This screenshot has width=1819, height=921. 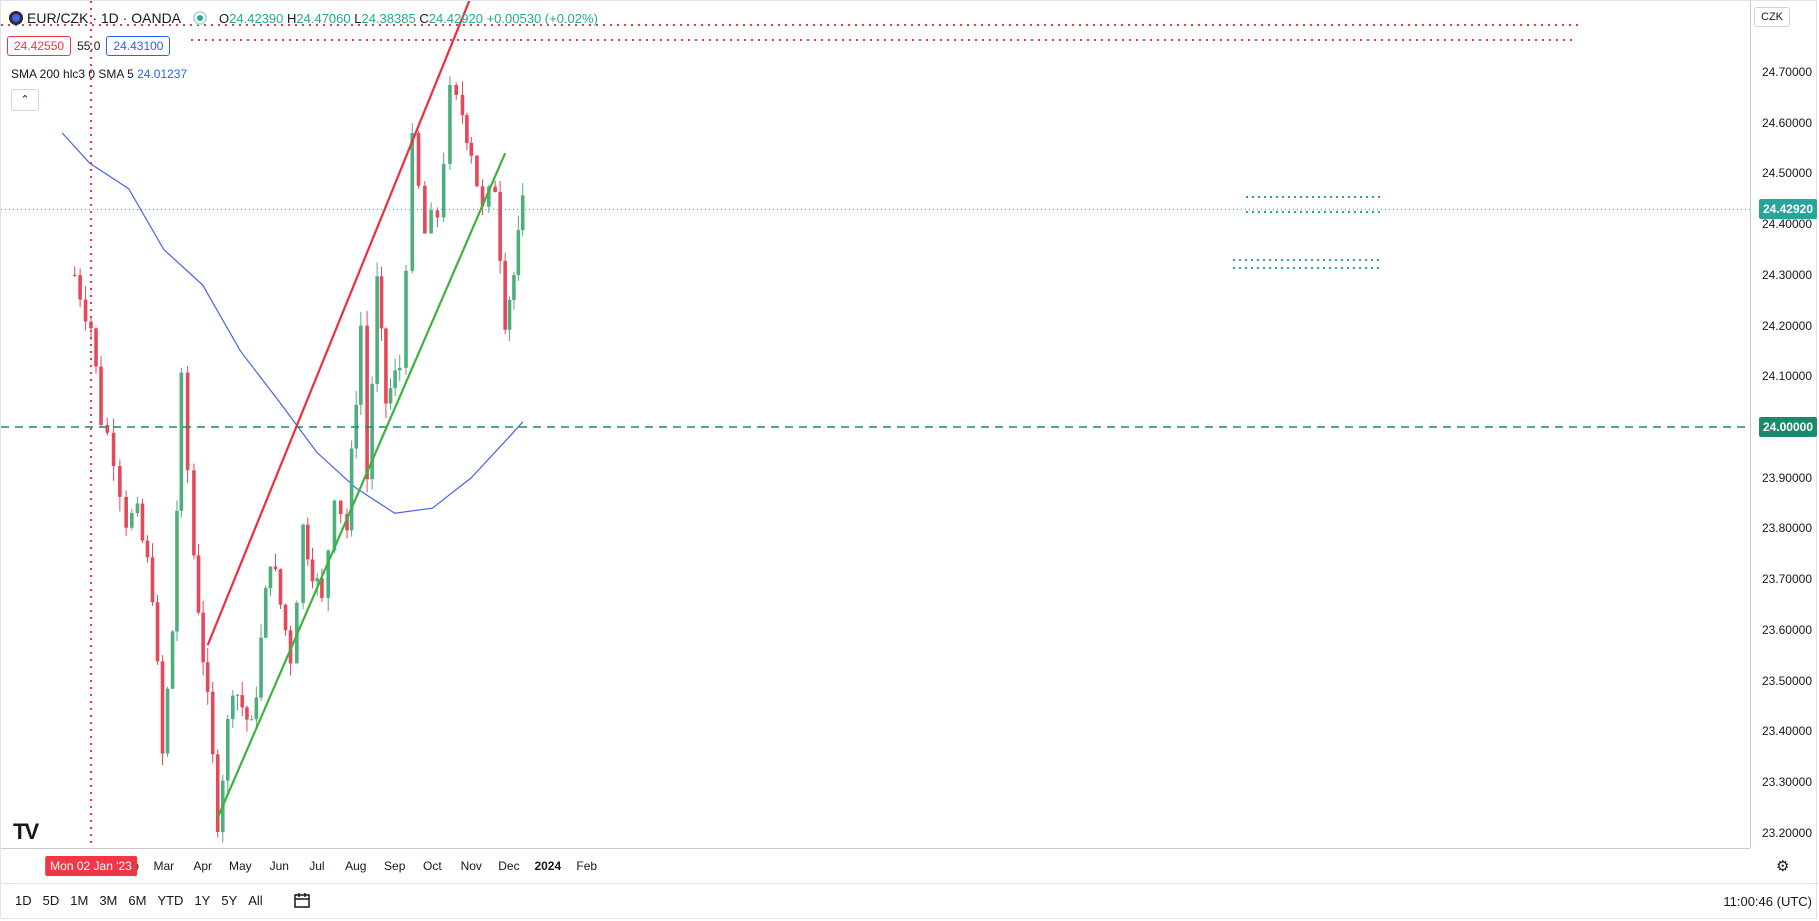 What do you see at coordinates (471, 866) in the screenshot?
I see `time-tick-label: Nov` at bounding box center [471, 866].